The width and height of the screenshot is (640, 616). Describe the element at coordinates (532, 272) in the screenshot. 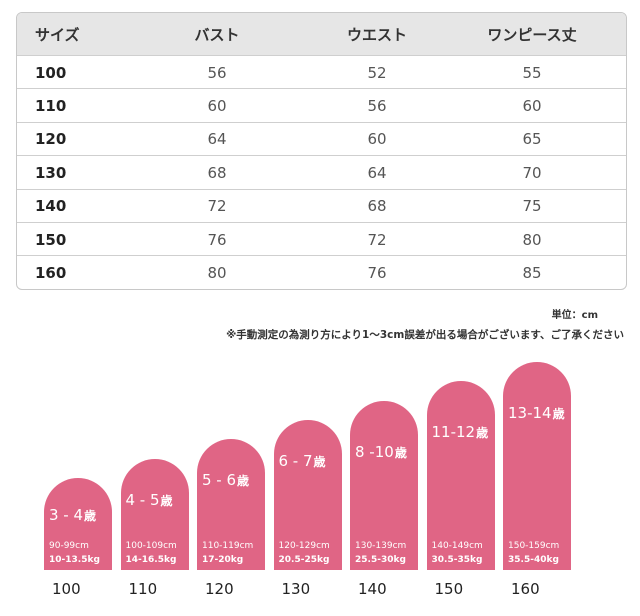

I see `table-cell: 85` at that location.